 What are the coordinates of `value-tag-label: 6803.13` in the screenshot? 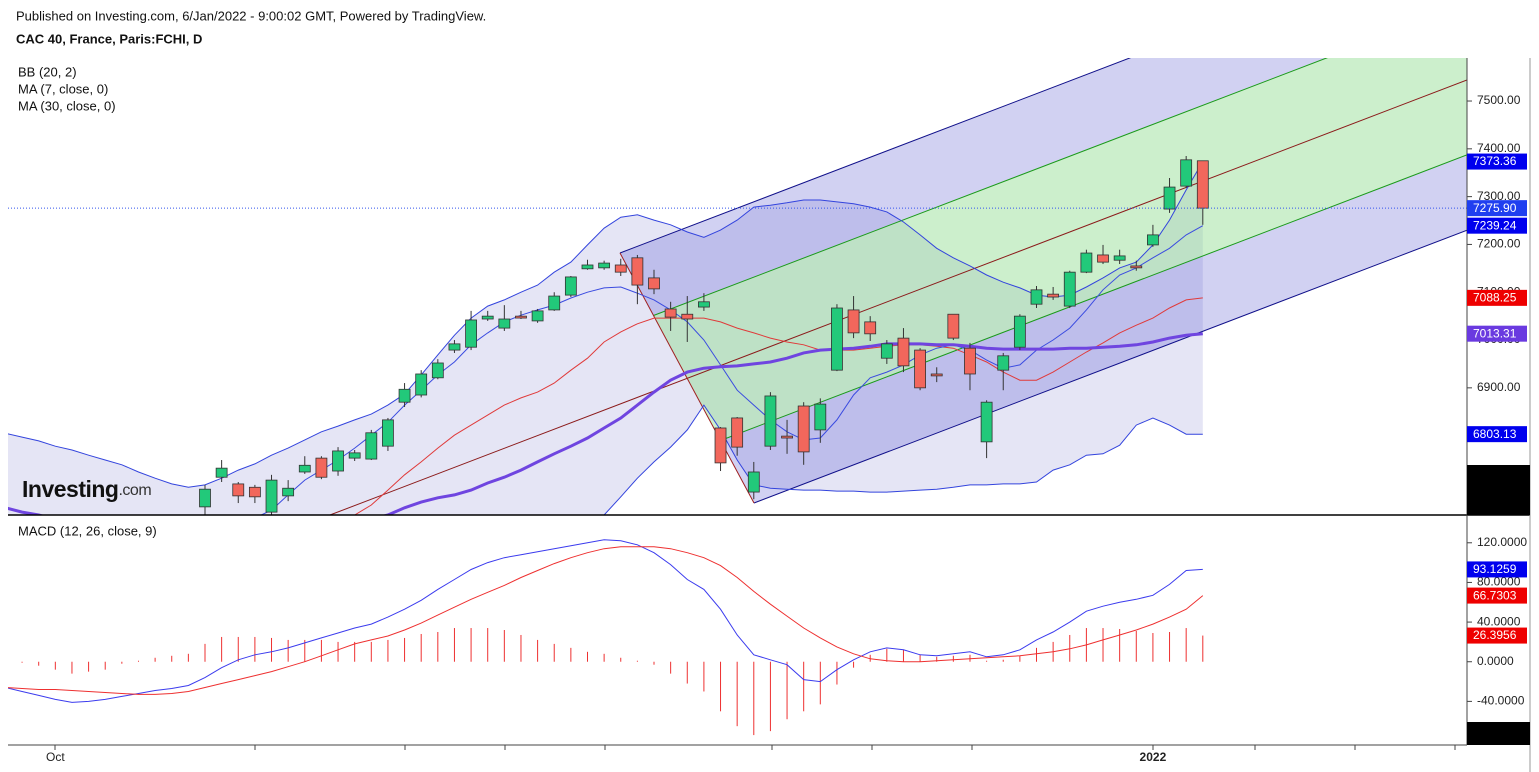 It's located at (1495, 434).